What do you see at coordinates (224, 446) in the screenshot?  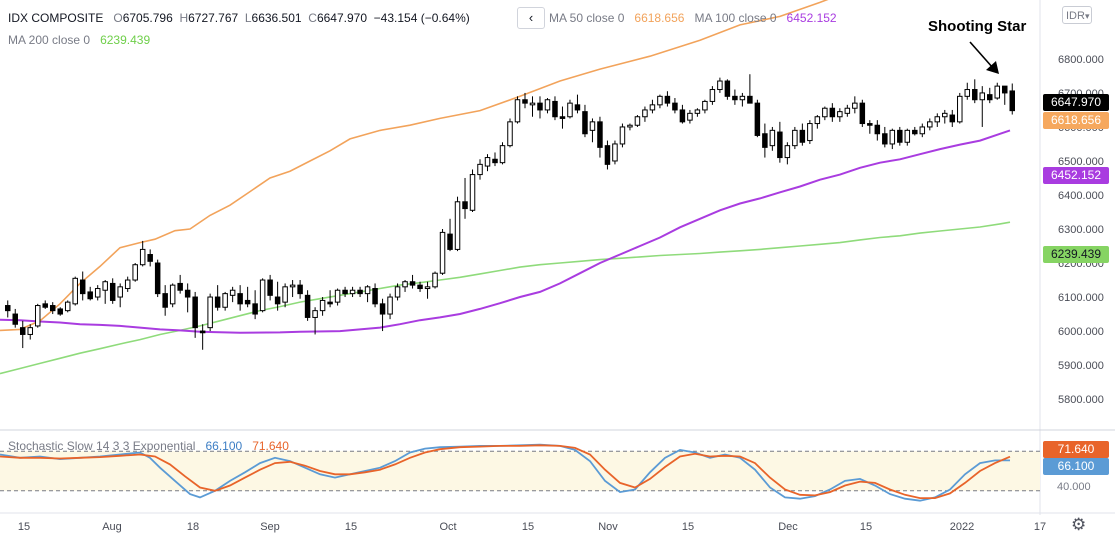 I see `stoch-k-value: 66.100` at bounding box center [224, 446].